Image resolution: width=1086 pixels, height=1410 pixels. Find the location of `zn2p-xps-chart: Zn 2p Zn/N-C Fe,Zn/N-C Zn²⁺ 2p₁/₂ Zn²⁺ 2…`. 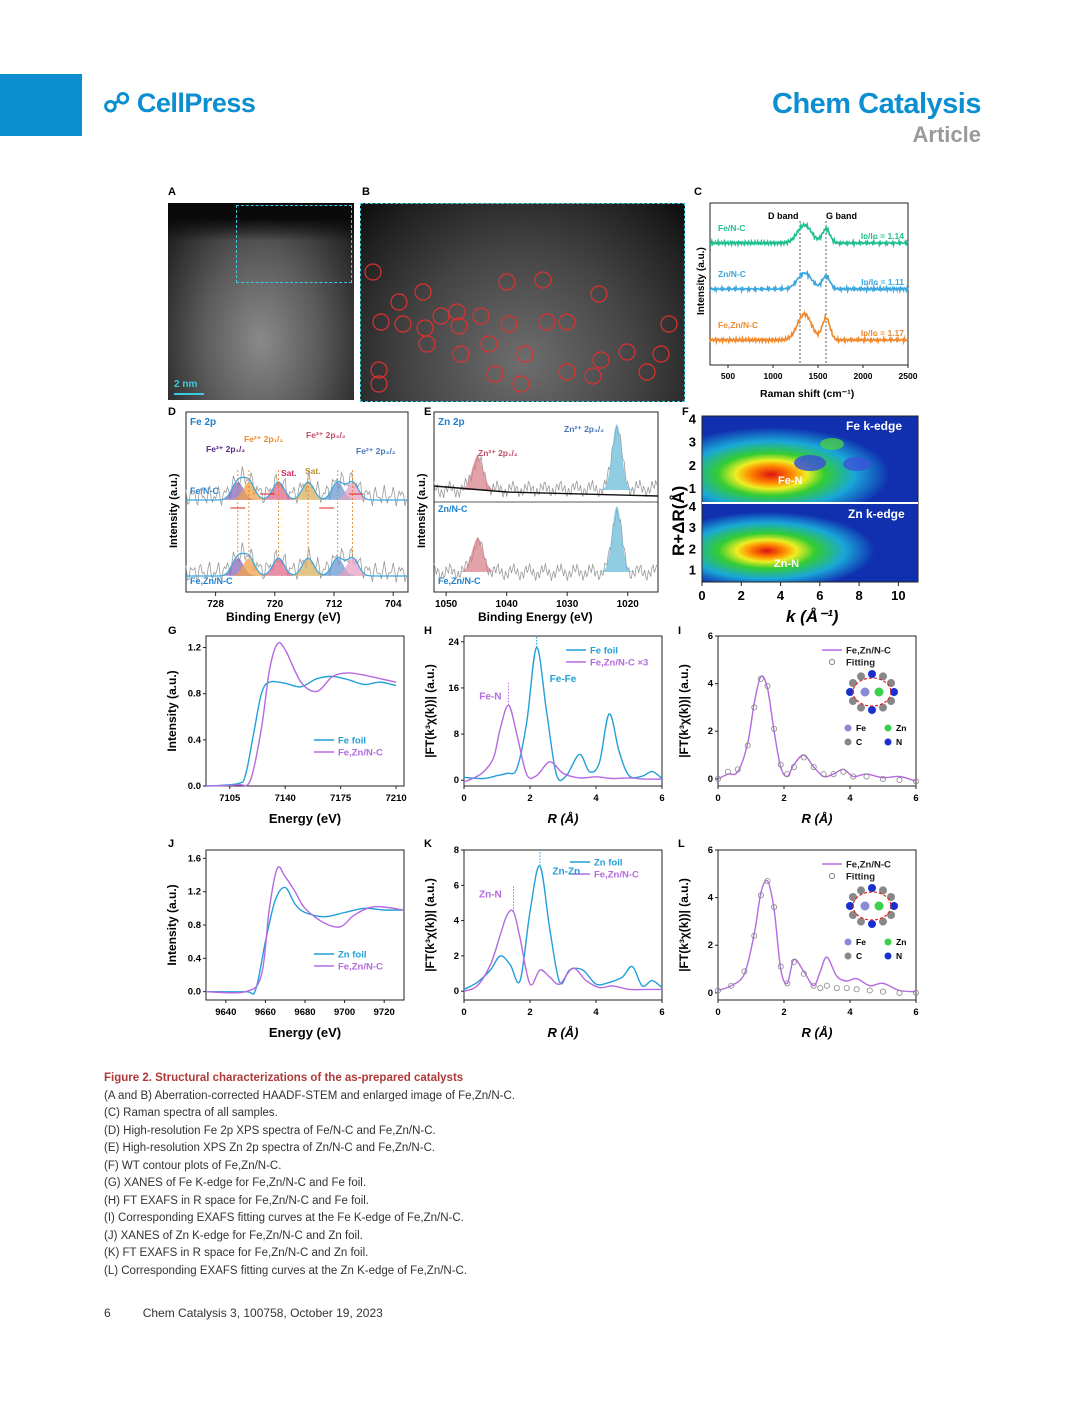

zn2p-xps-chart: Zn 2p Zn/N-C Fe,Zn/N-C Zn²⁺ 2p₁/₂ Zn²⁺ 2… is located at coordinates (537, 517).